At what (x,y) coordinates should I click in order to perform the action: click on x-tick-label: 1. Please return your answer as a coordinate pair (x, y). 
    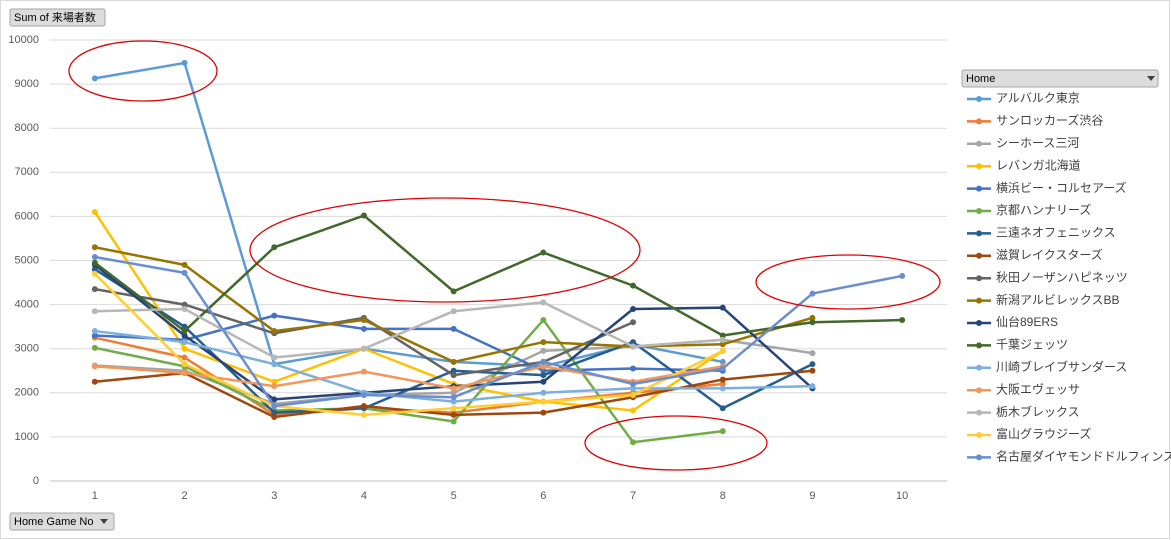
    Looking at the image, I should click on (95, 496).